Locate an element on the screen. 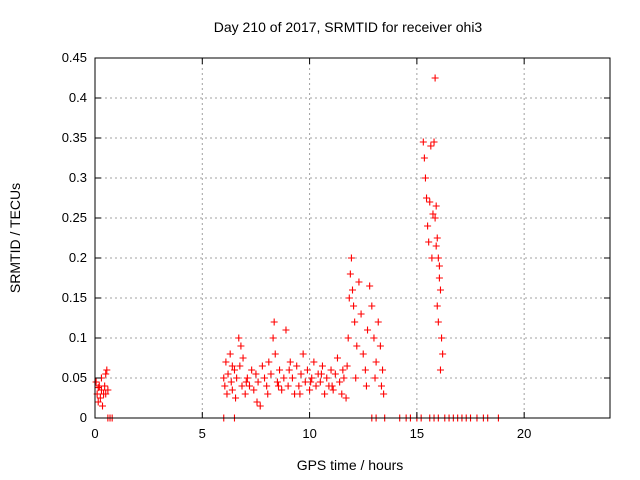 This screenshot has height=480, width=640. x-tick-label: 0 is located at coordinates (94, 433).